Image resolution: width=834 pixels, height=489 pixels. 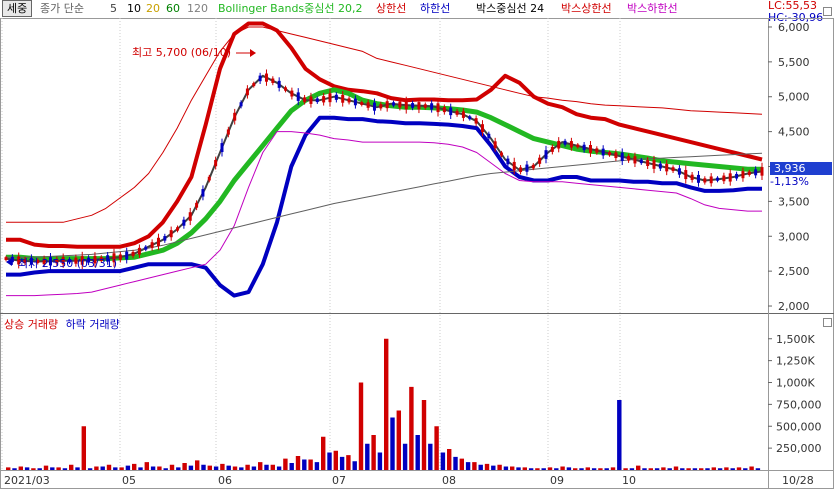 What do you see at coordinates (827, 322) in the screenshot?
I see `collapse-volume-pane-icon` at bounding box center [827, 322].